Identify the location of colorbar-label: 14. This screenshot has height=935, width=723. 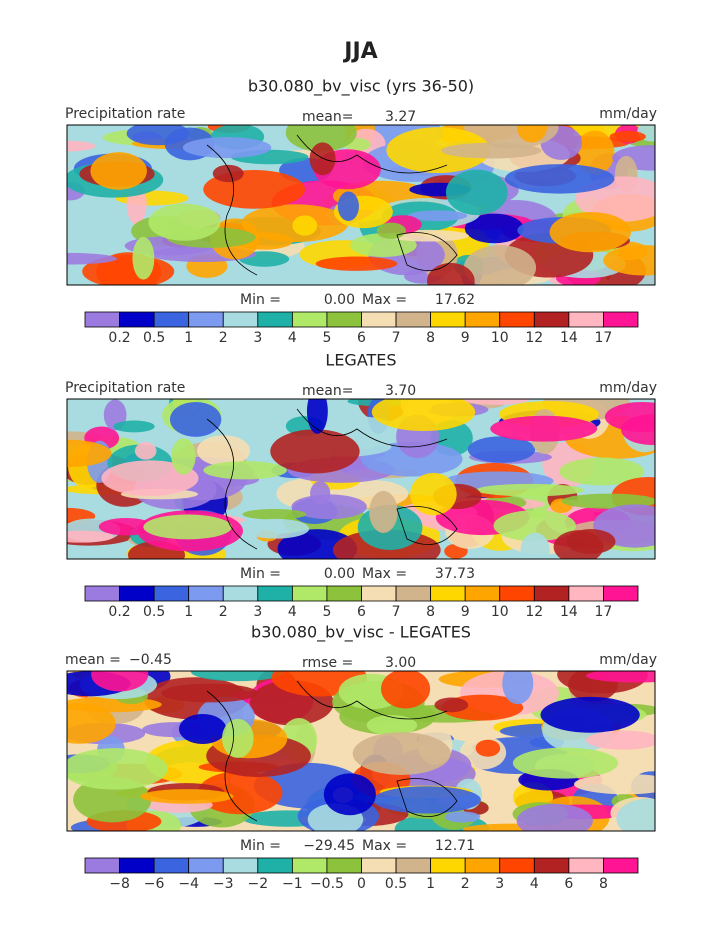
(569, 338).